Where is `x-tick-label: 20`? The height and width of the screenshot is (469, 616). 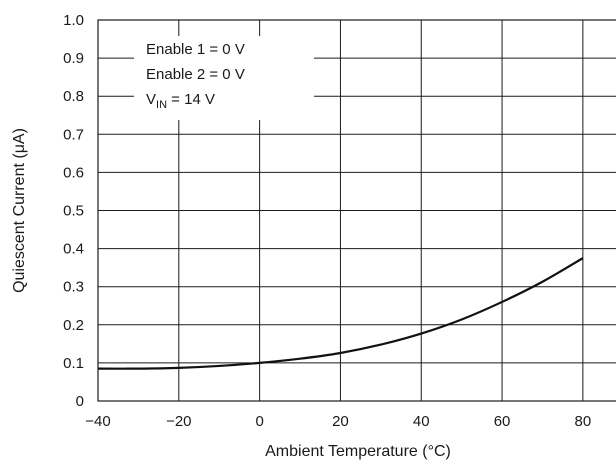
x-tick-label: 20 is located at coordinates (340, 421).